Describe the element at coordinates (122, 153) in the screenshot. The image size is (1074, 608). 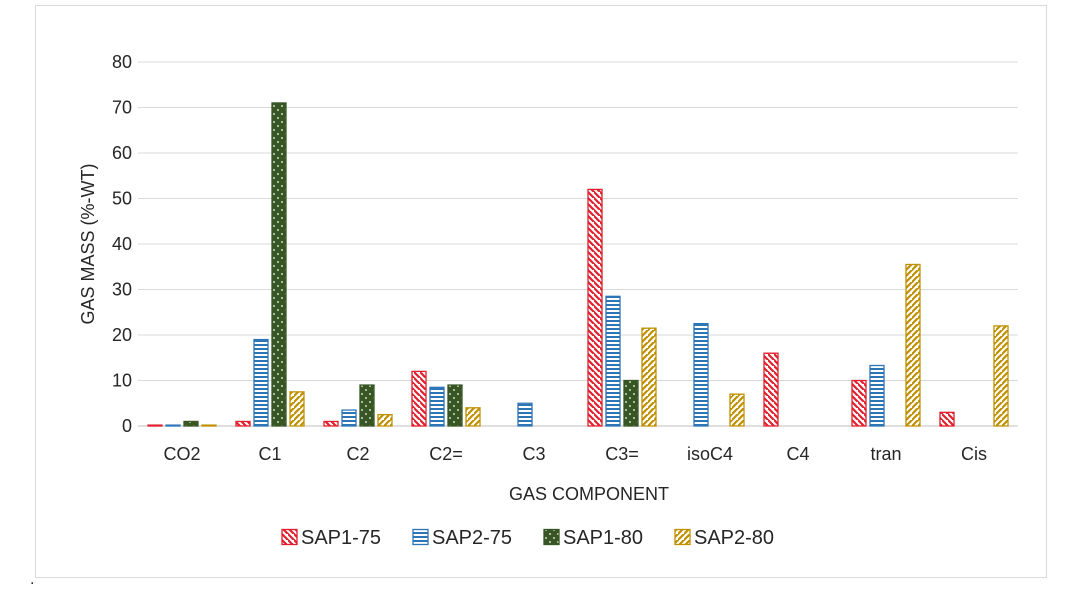
I see `y-tick-label: 60` at that location.